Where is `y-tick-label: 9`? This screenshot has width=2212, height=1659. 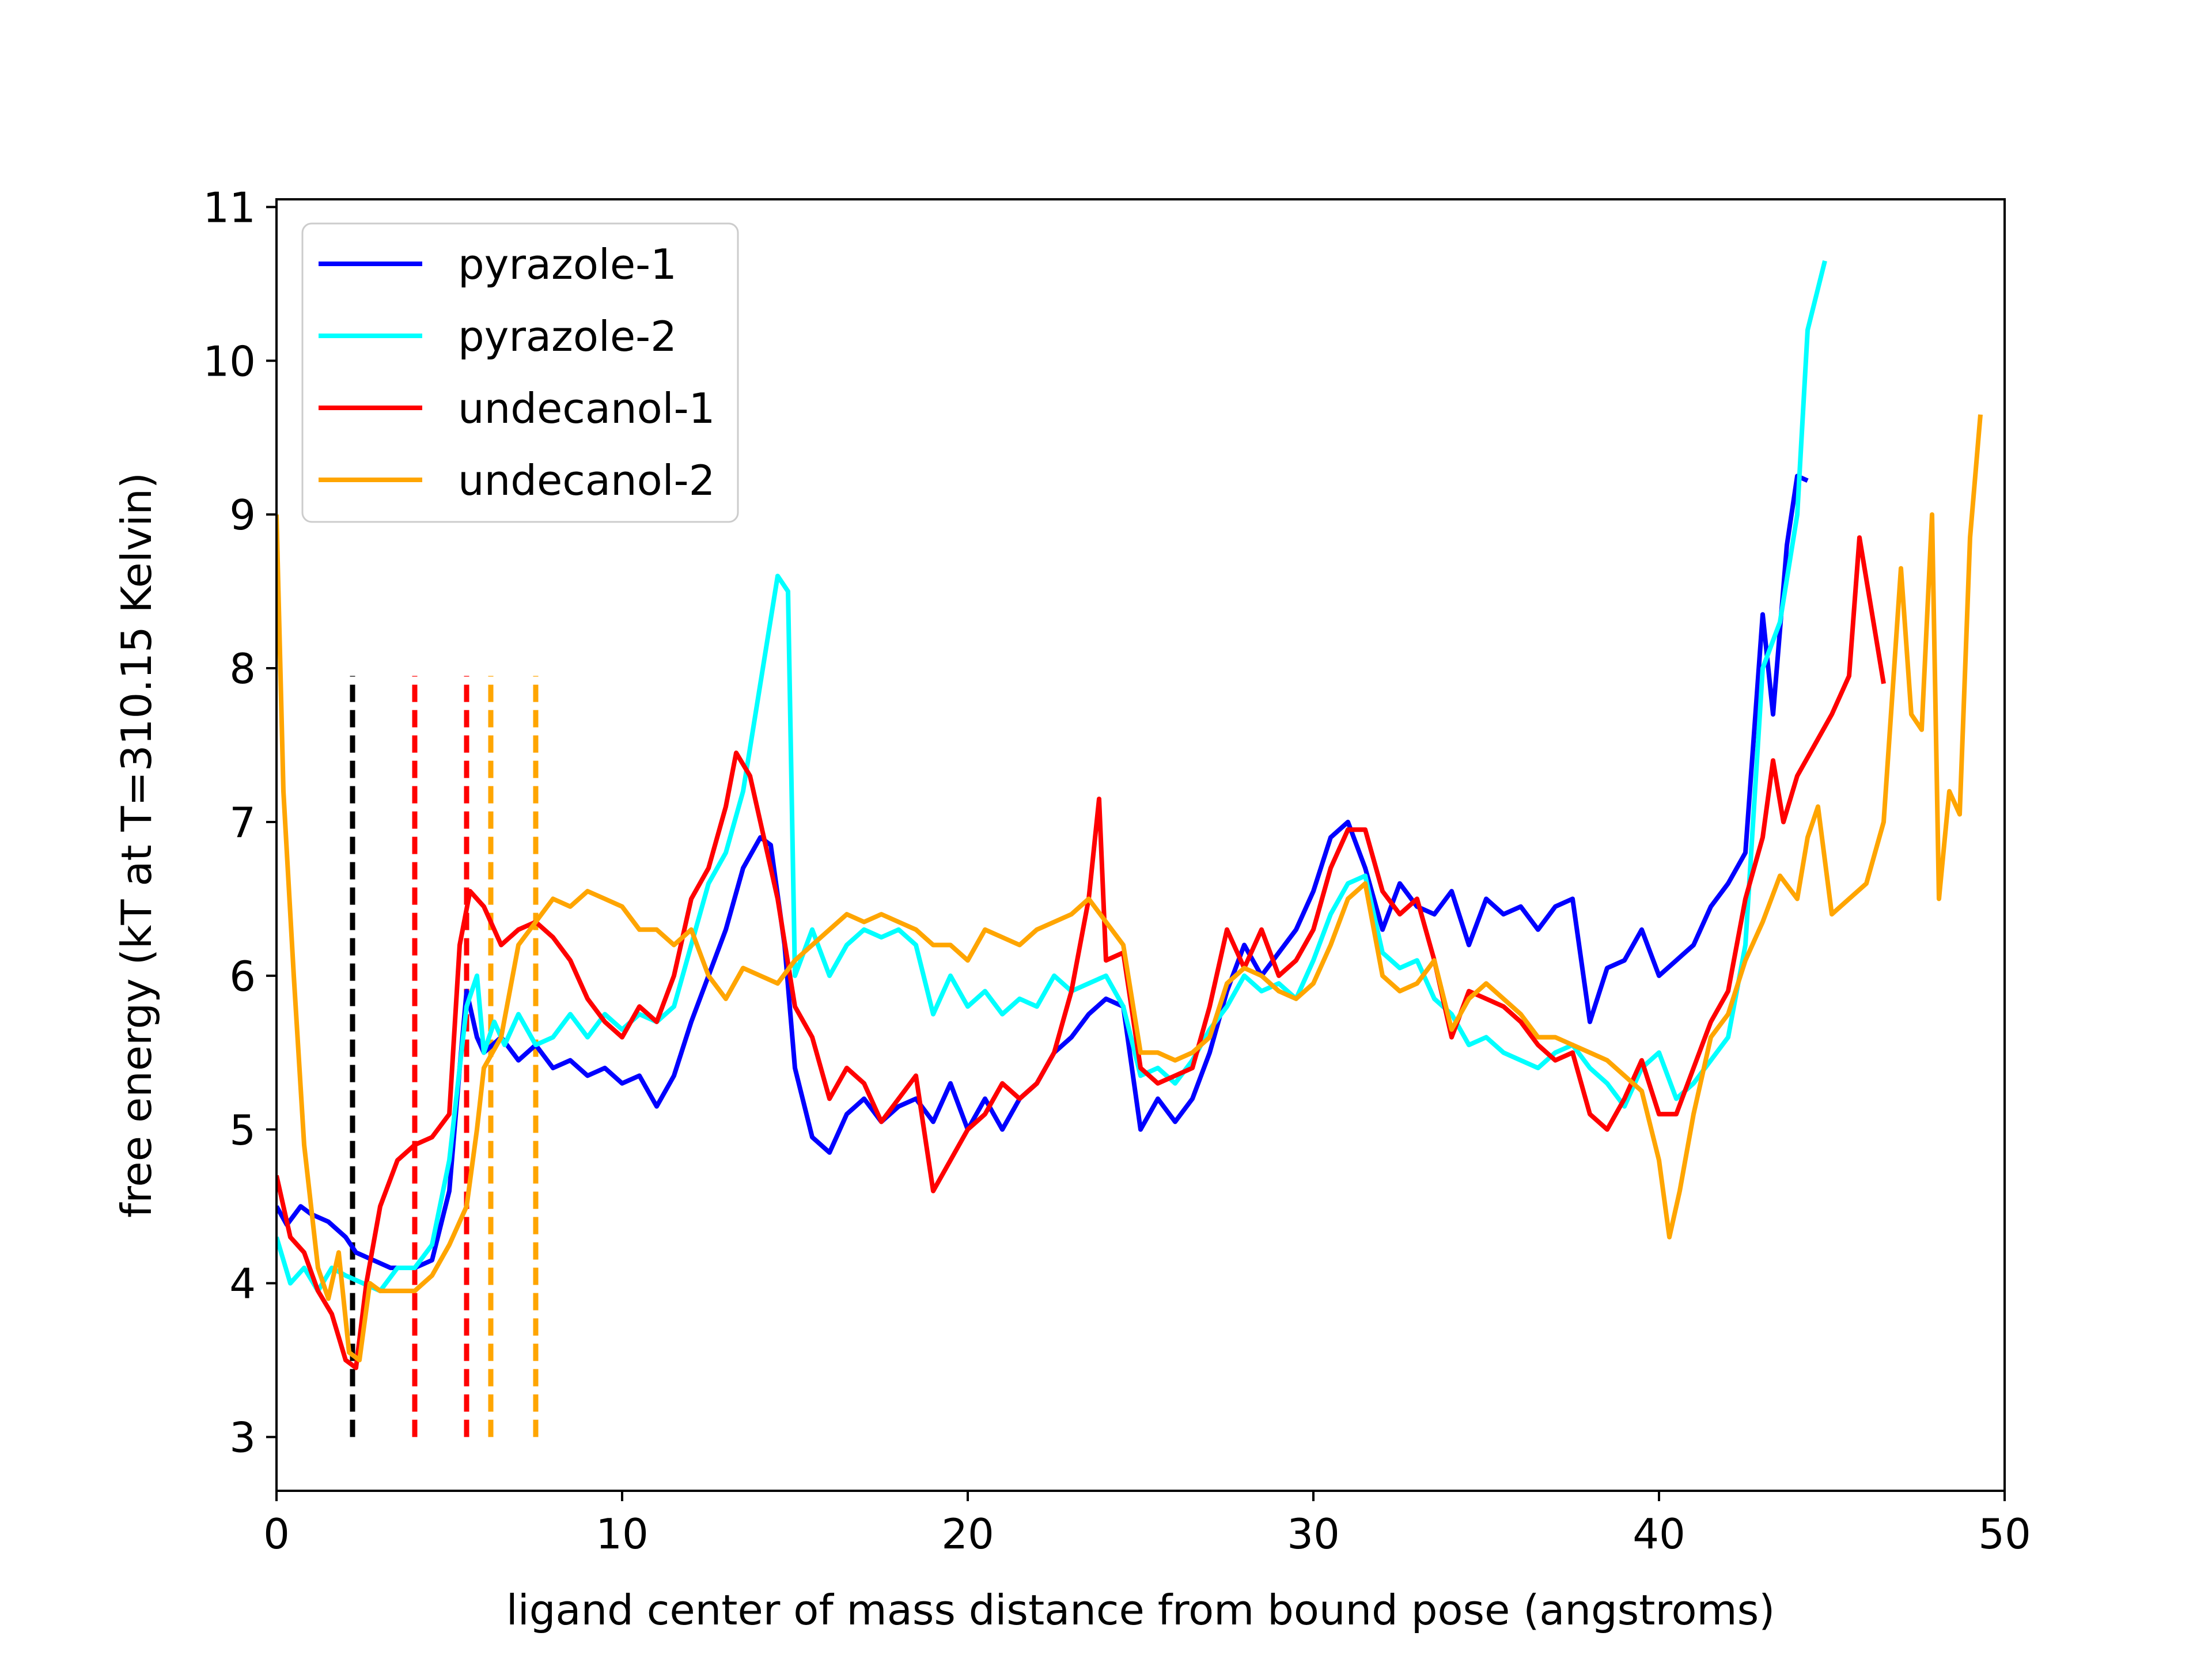
y-tick-label: 9 is located at coordinates (242, 515).